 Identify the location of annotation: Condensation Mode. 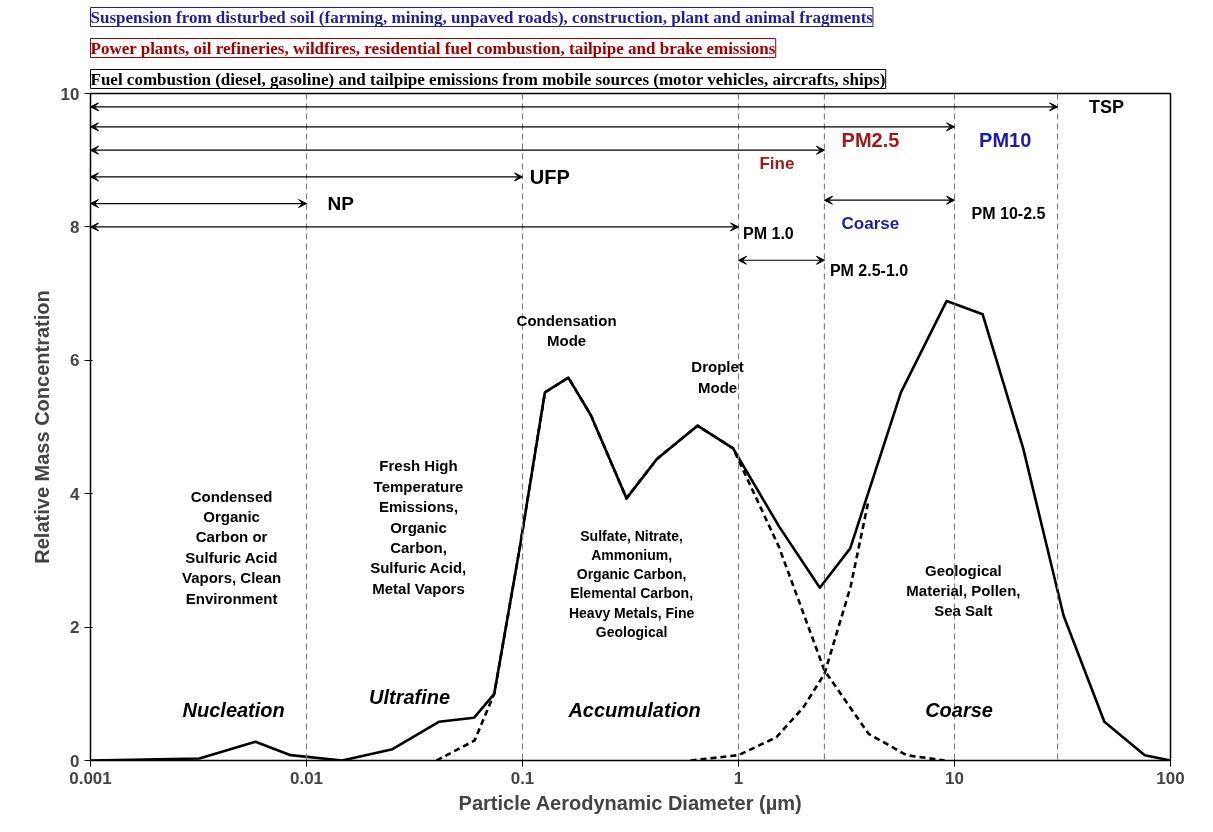
(566, 330).